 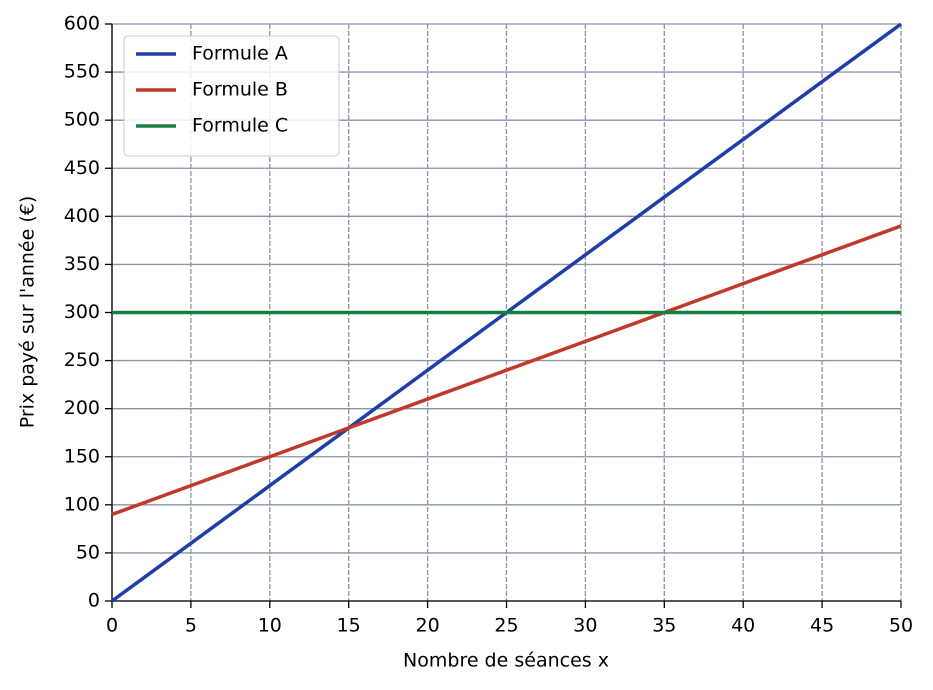 I want to click on x-tick-label: 0, so click(x=112, y=626).